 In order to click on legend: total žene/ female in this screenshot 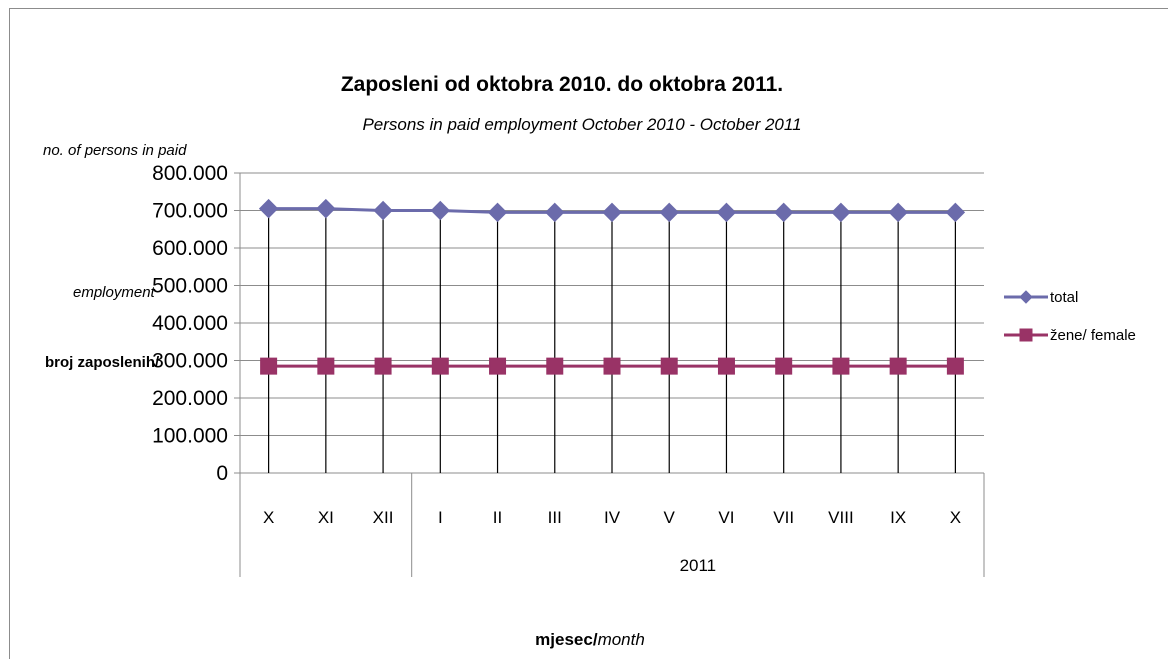, I will do `click(1070, 316)`.